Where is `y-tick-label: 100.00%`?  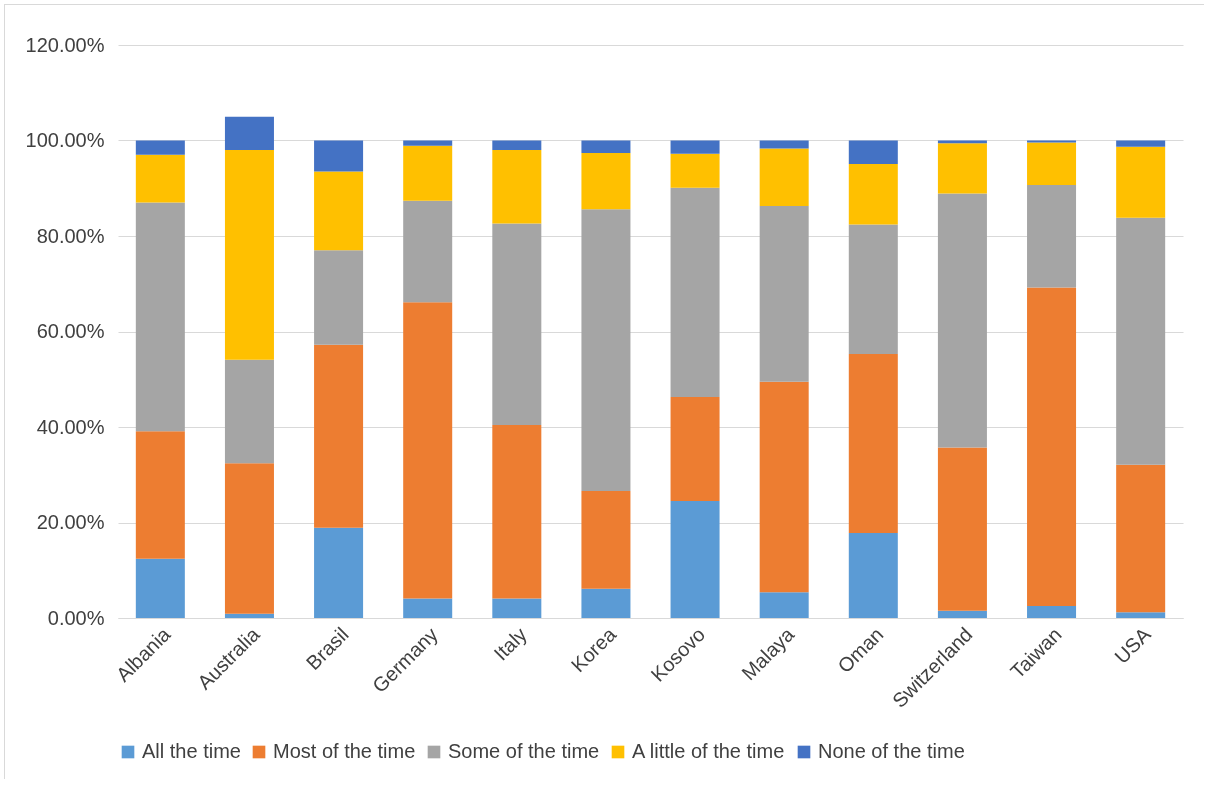
y-tick-label: 100.00% is located at coordinates (65, 140).